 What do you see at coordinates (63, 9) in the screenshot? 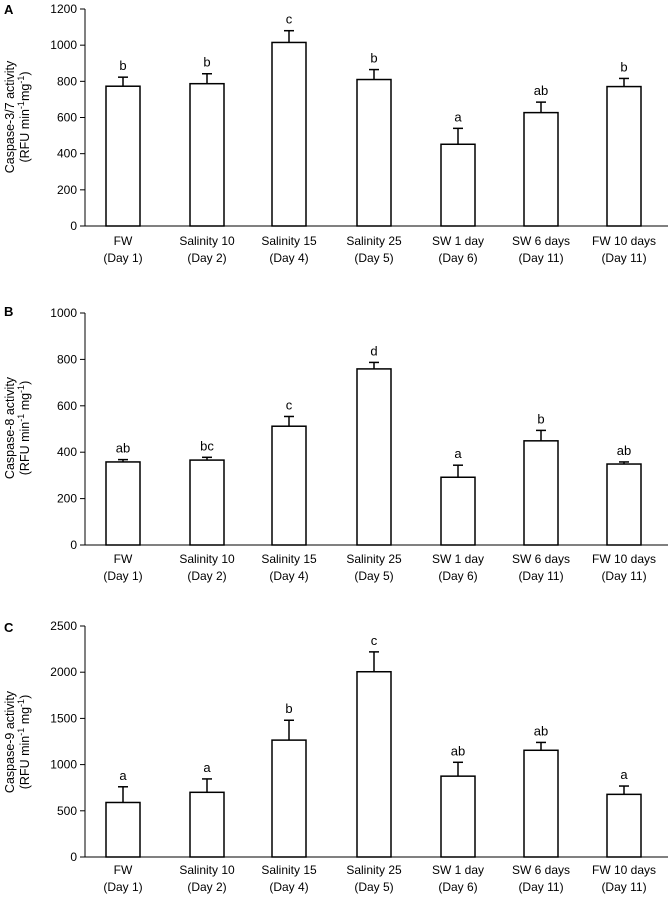
I see `y-tick-label: 1200` at bounding box center [63, 9].